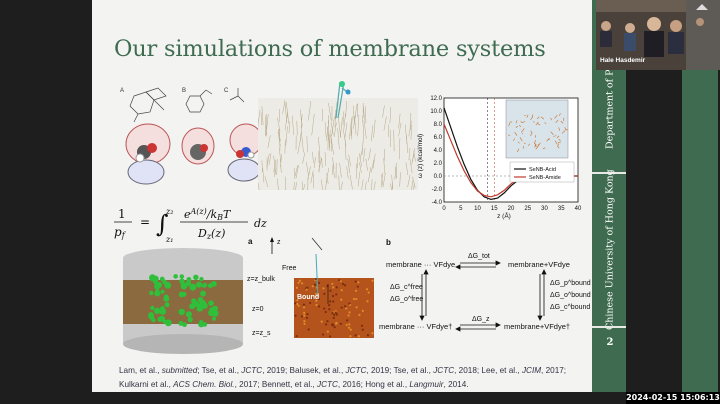 The height and width of the screenshot is (404, 720). What do you see at coordinates (420, 156) in the screenshot?
I see `pmf-ylabel: ω (z) (kcal/mol)` at bounding box center [420, 156].